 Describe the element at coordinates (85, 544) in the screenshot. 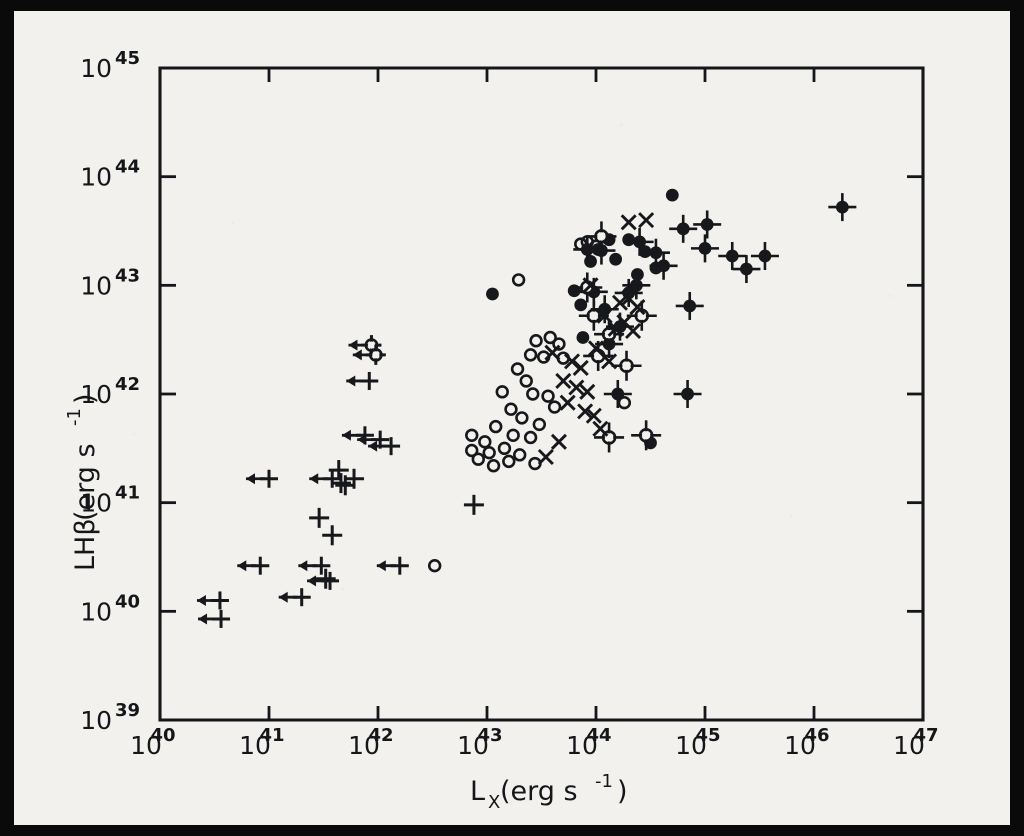

I see `y-axis-title-base: LHβ` at that location.